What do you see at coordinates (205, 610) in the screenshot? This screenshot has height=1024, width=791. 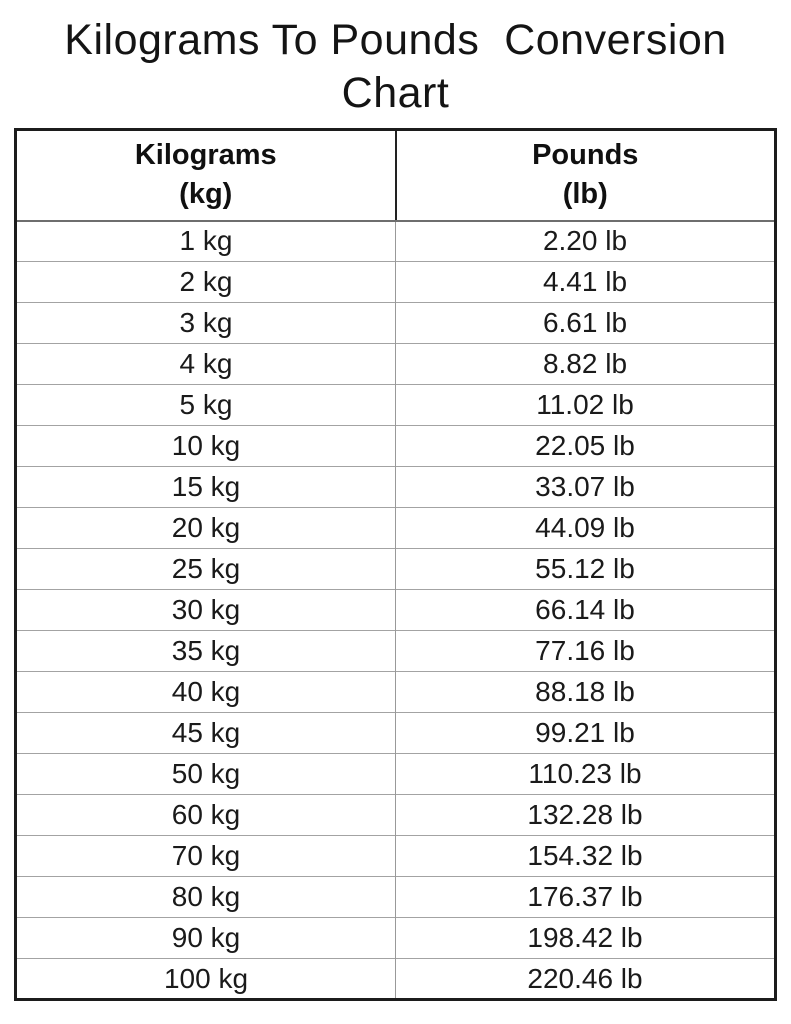 I see `kilograms-cell: 30 kg` at bounding box center [205, 610].